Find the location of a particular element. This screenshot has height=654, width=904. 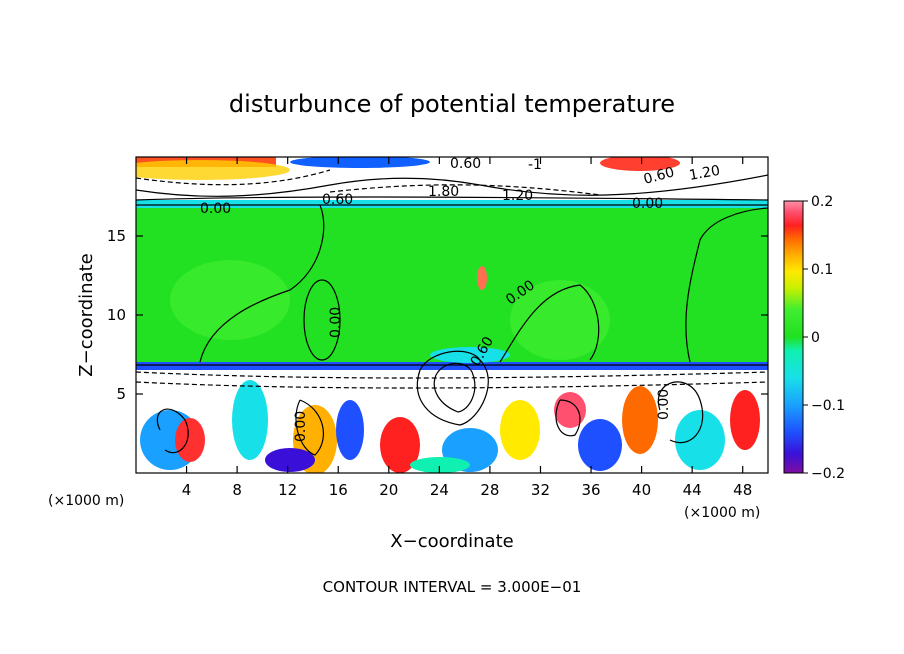

colorbar-tick-label: 0 is located at coordinates (815, 338).